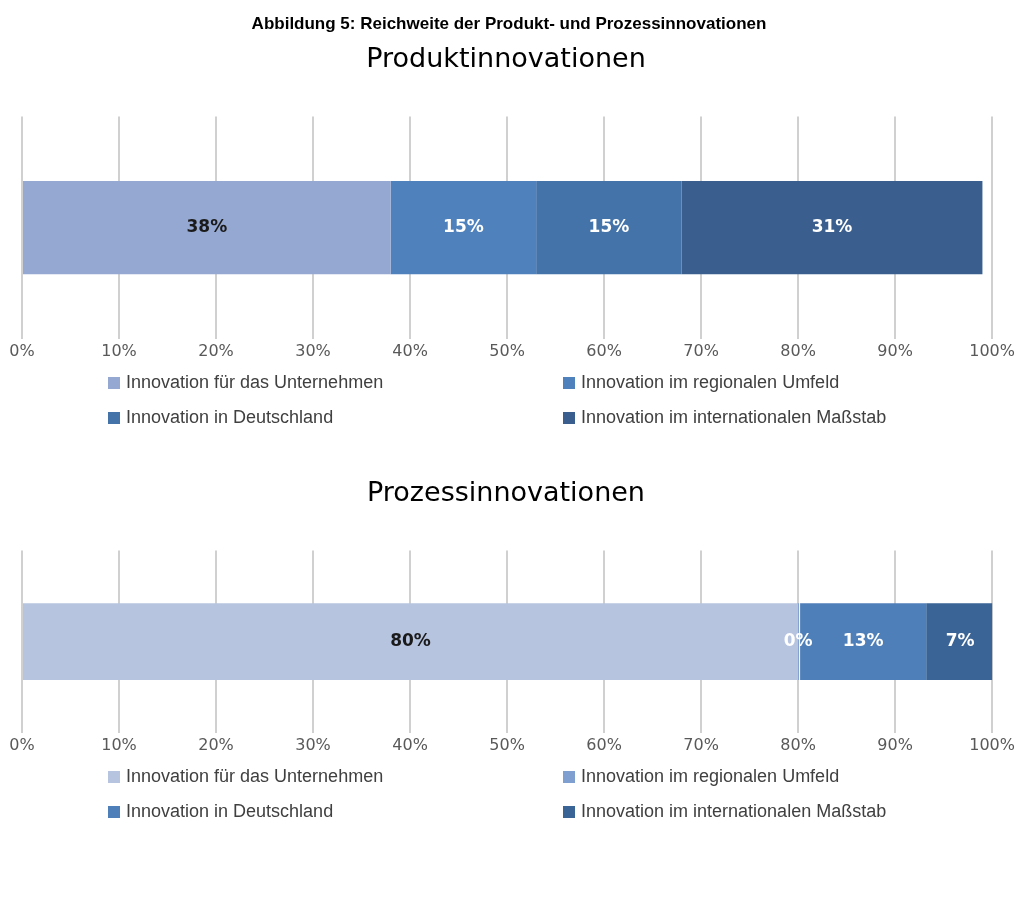  What do you see at coordinates (509, 24) in the screenshot?
I see `chart-title: Abbildung 5: Reichweite der Produkt- und Prozessinnovationen` at bounding box center [509, 24].